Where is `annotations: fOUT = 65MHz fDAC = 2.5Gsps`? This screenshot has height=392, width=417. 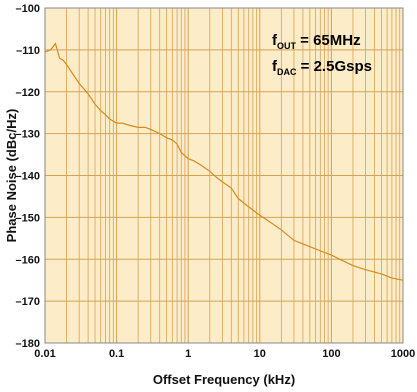 annotations: fOUT = 65MHz fDAC = 2.5Gsps is located at coordinates (322, 54).